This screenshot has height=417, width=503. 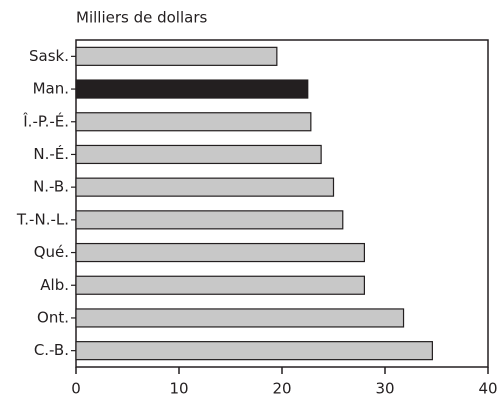 What do you see at coordinates (142, 18) in the screenshot?
I see `chart-title: Milliers de dollars` at bounding box center [142, 18].